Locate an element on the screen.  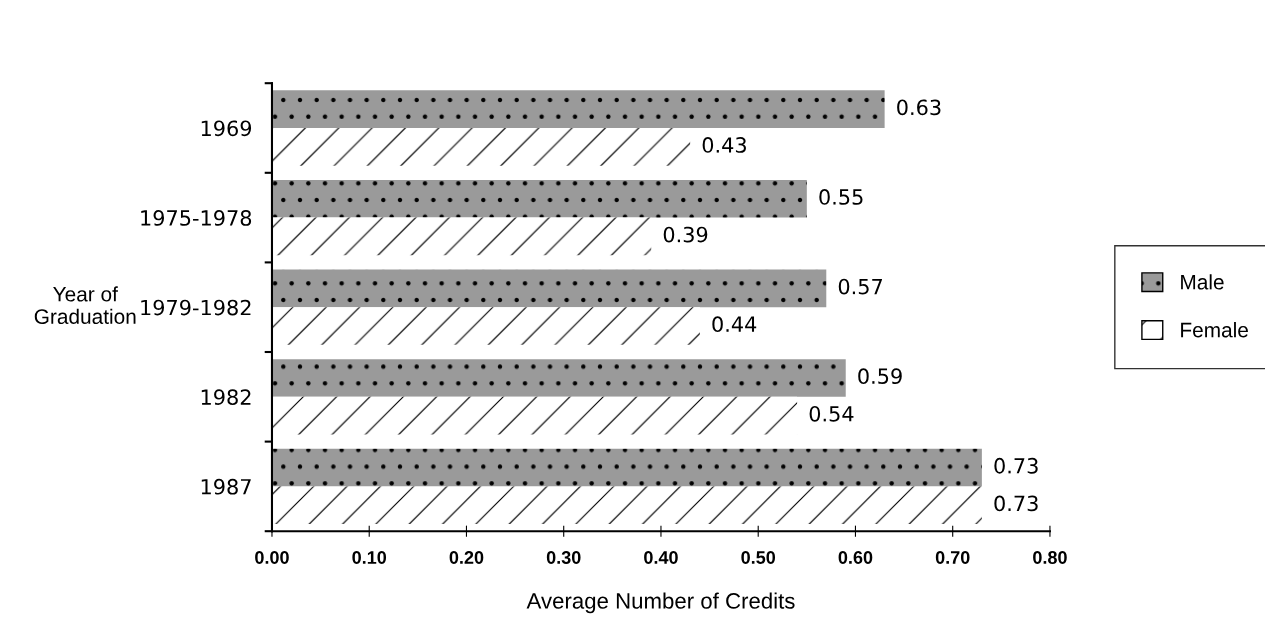
x-tick-label: 0.80 is located at coordinates (1050, 557).